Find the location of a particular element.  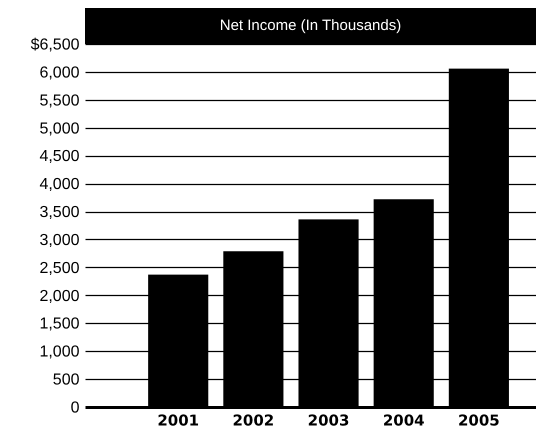

y-tick-label: 1,000 is located at coordinates (59, 352).